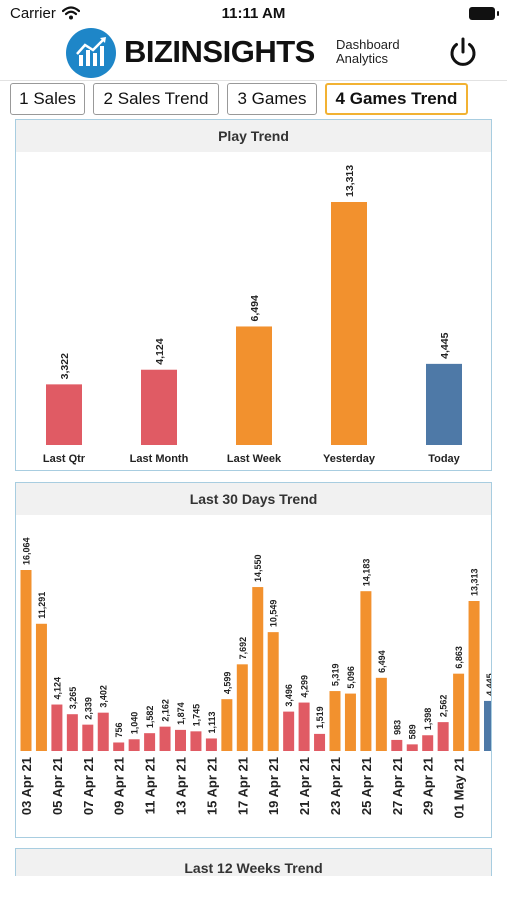 The width and height of the screenshot is (507, 900). What do you see at coordinates (27, 551) in the screenshot?
I see `daily-trend-value-label: 16,064` at bounding box center [27, 551].